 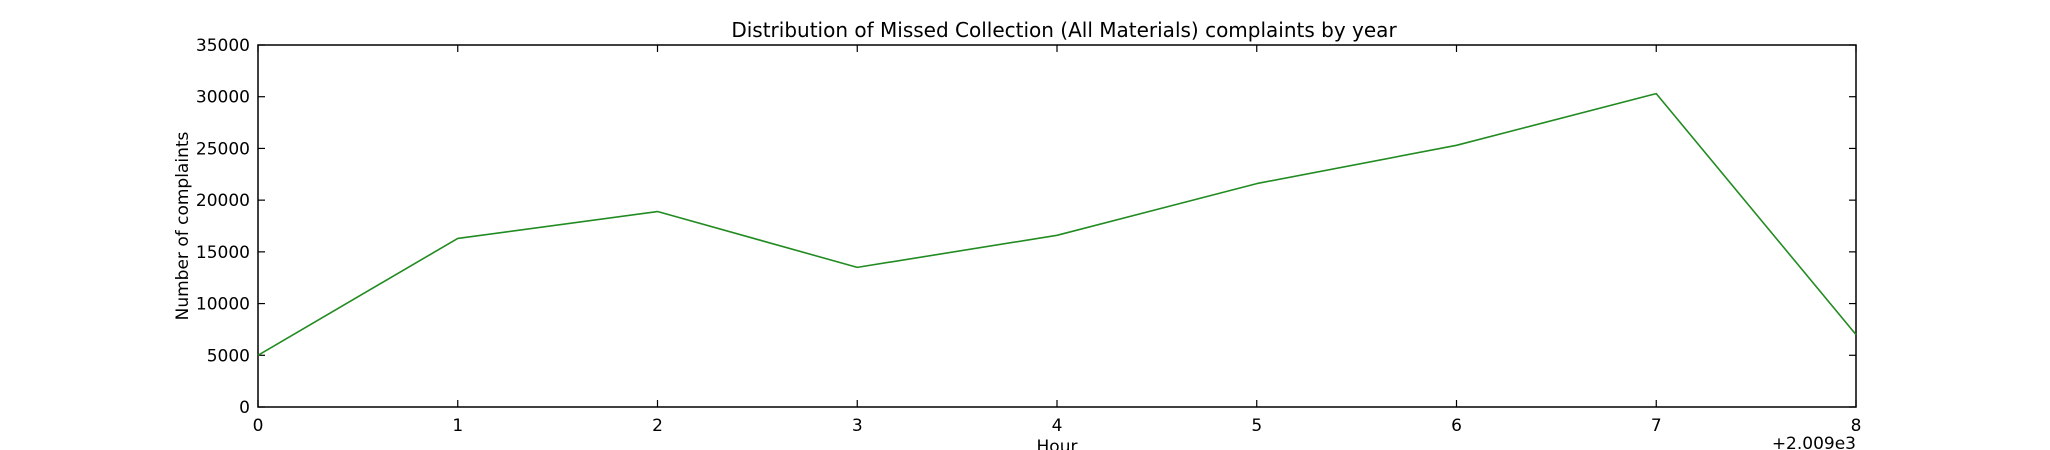 I want to click on x-tick-label: 6, so click(x=1456, y=426).